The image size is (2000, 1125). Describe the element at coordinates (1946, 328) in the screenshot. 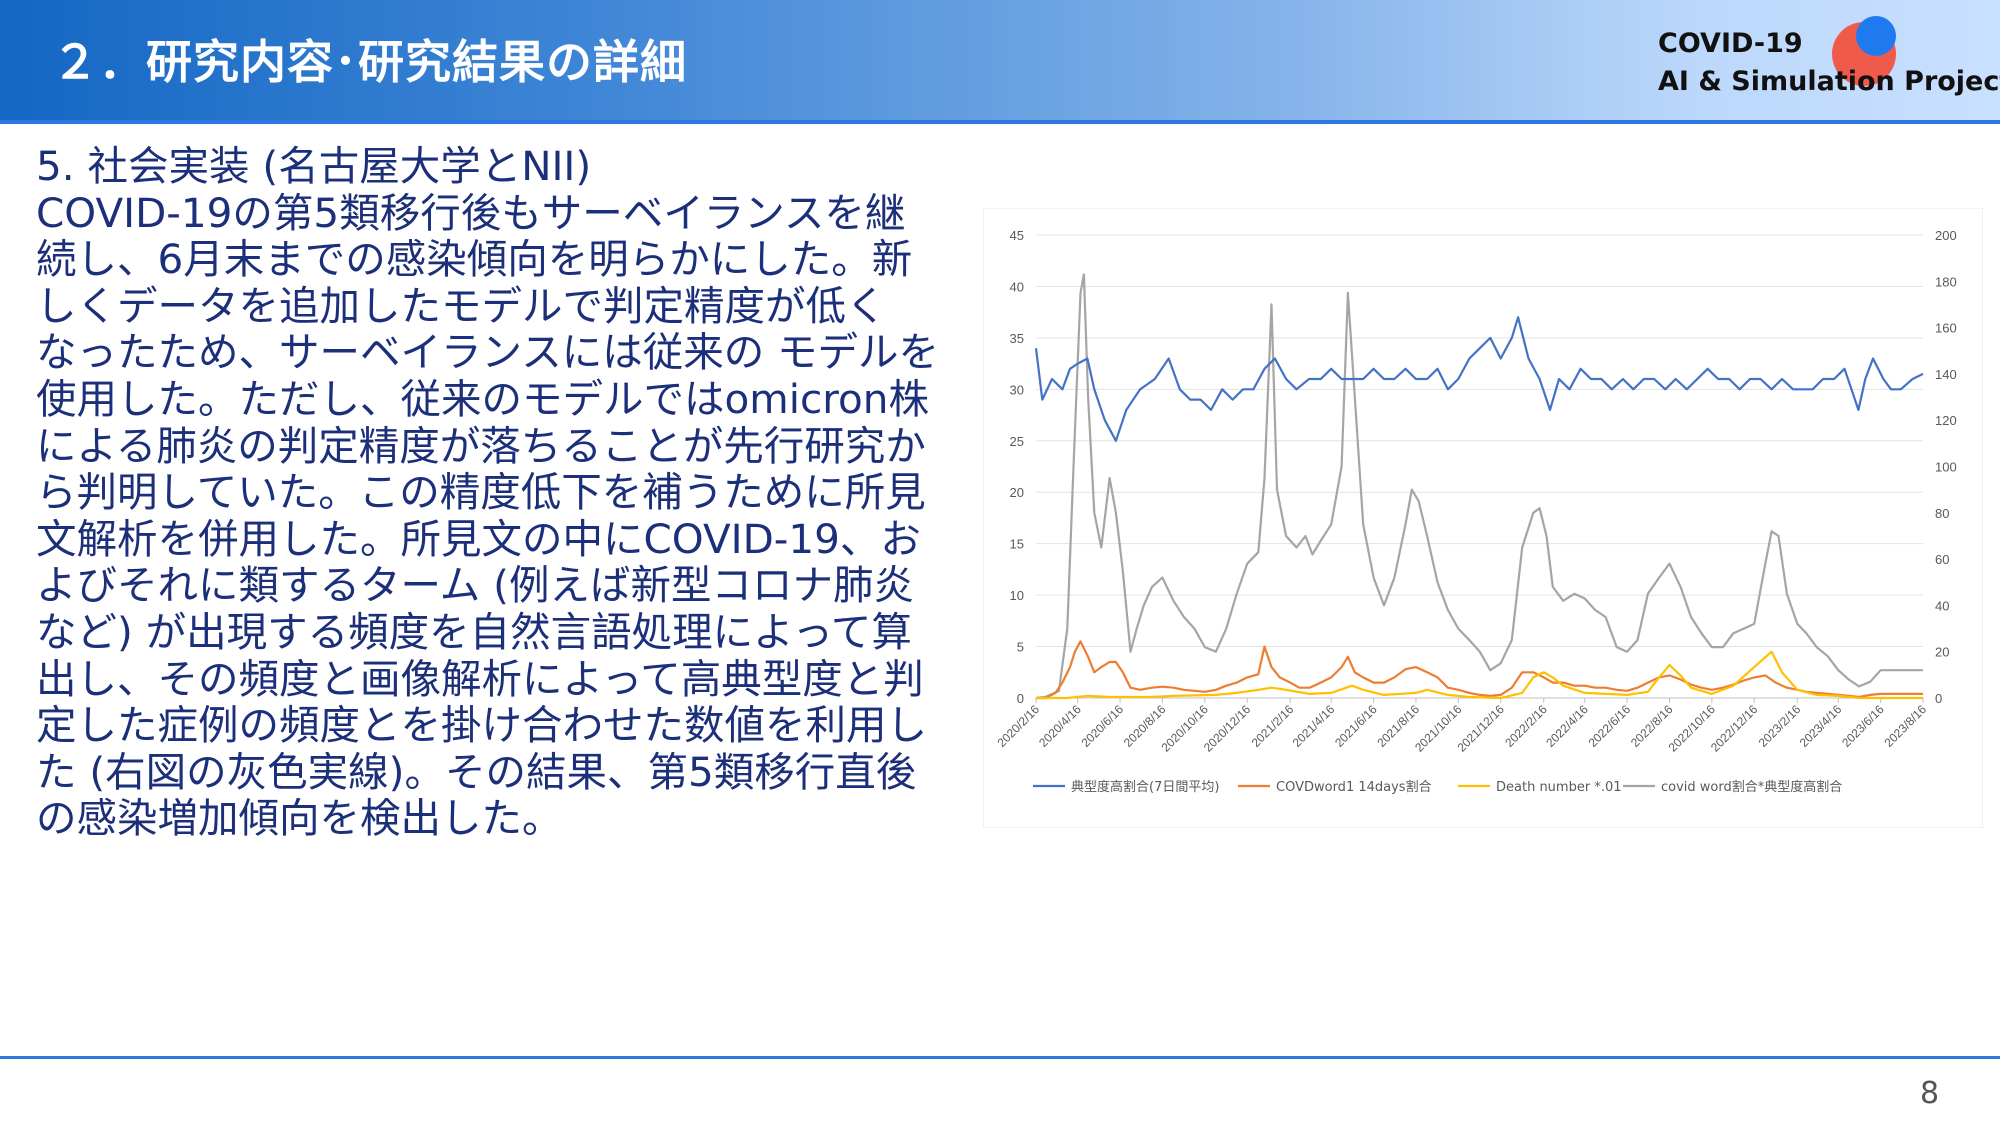

I see `y2-tick-label: 160` at that location.